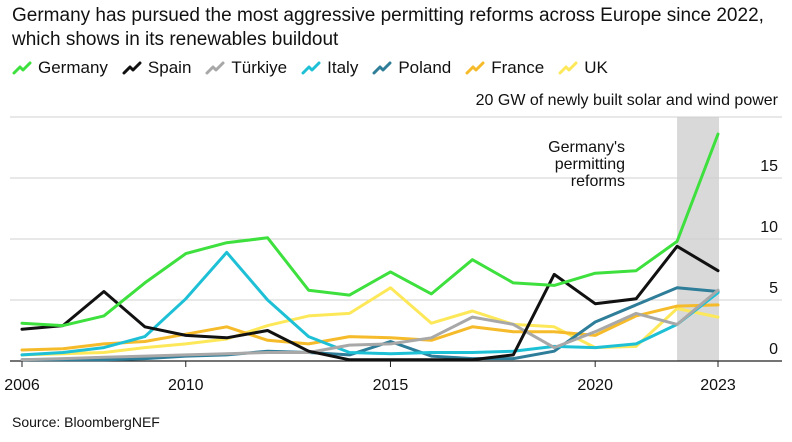  I want to click on x-tick-label: 2020, so click(595, 385).